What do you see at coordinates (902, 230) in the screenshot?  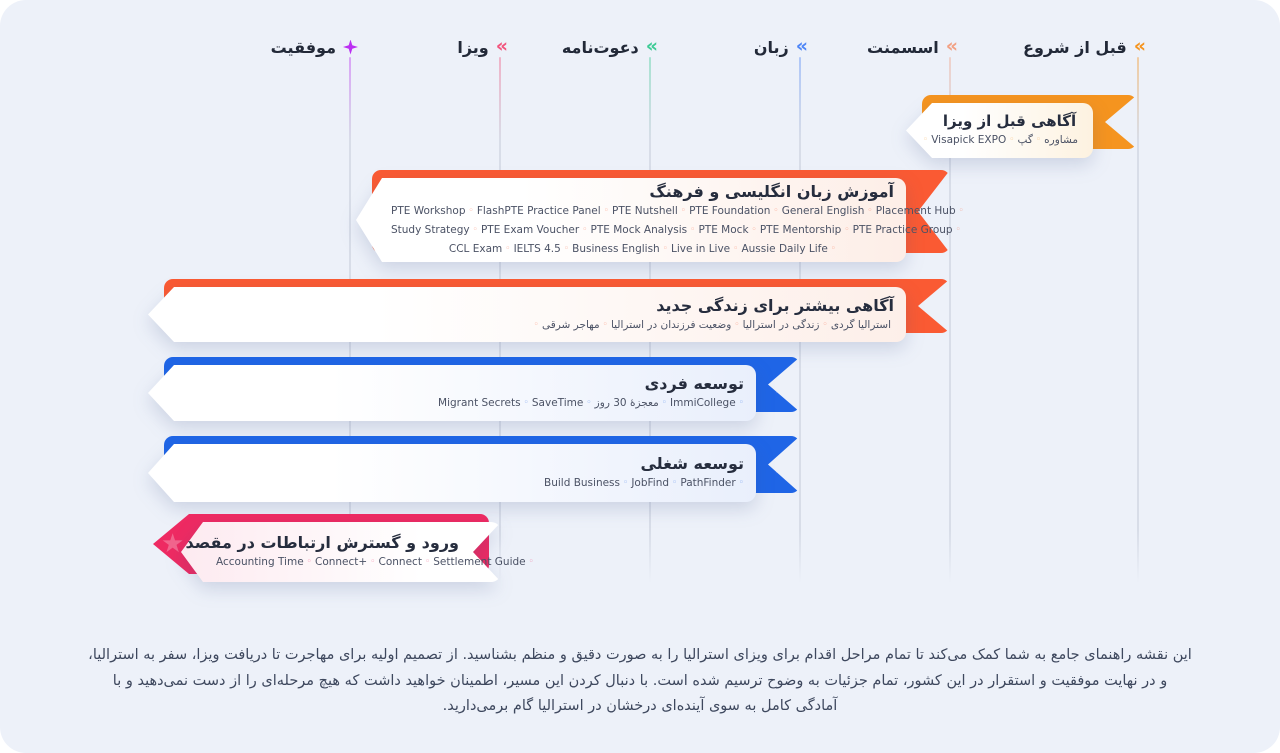 I see `banner-tag: PTE Practice Group` at bounding box center [902, 230].